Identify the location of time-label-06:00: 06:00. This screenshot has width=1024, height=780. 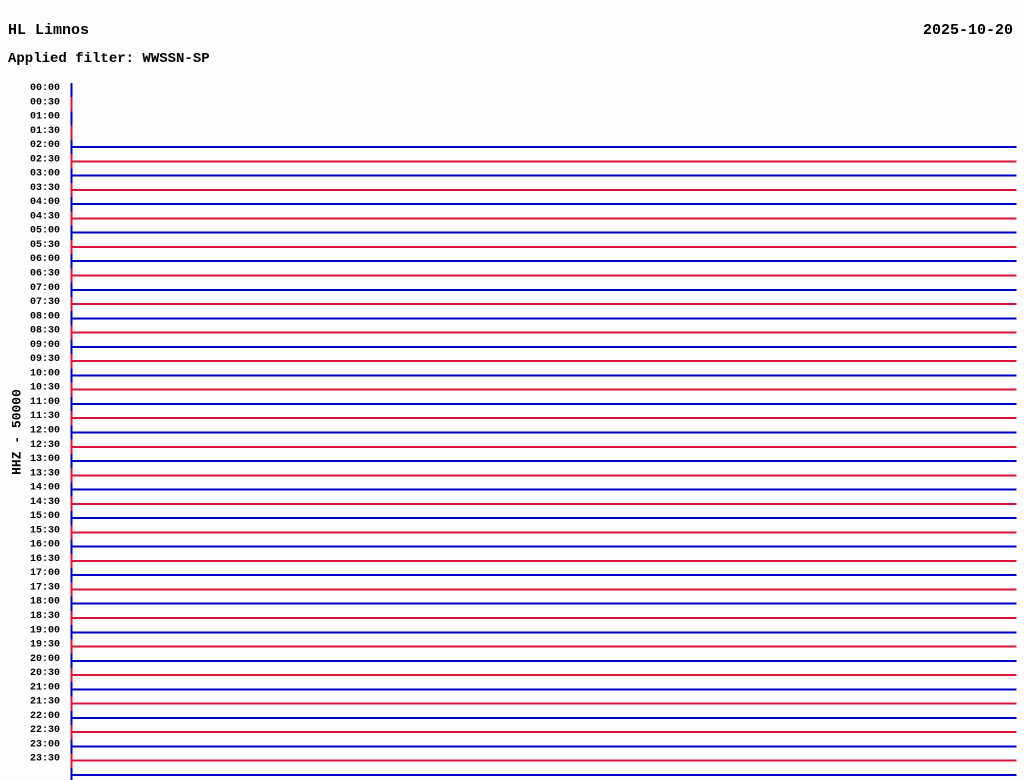
(45, 259).